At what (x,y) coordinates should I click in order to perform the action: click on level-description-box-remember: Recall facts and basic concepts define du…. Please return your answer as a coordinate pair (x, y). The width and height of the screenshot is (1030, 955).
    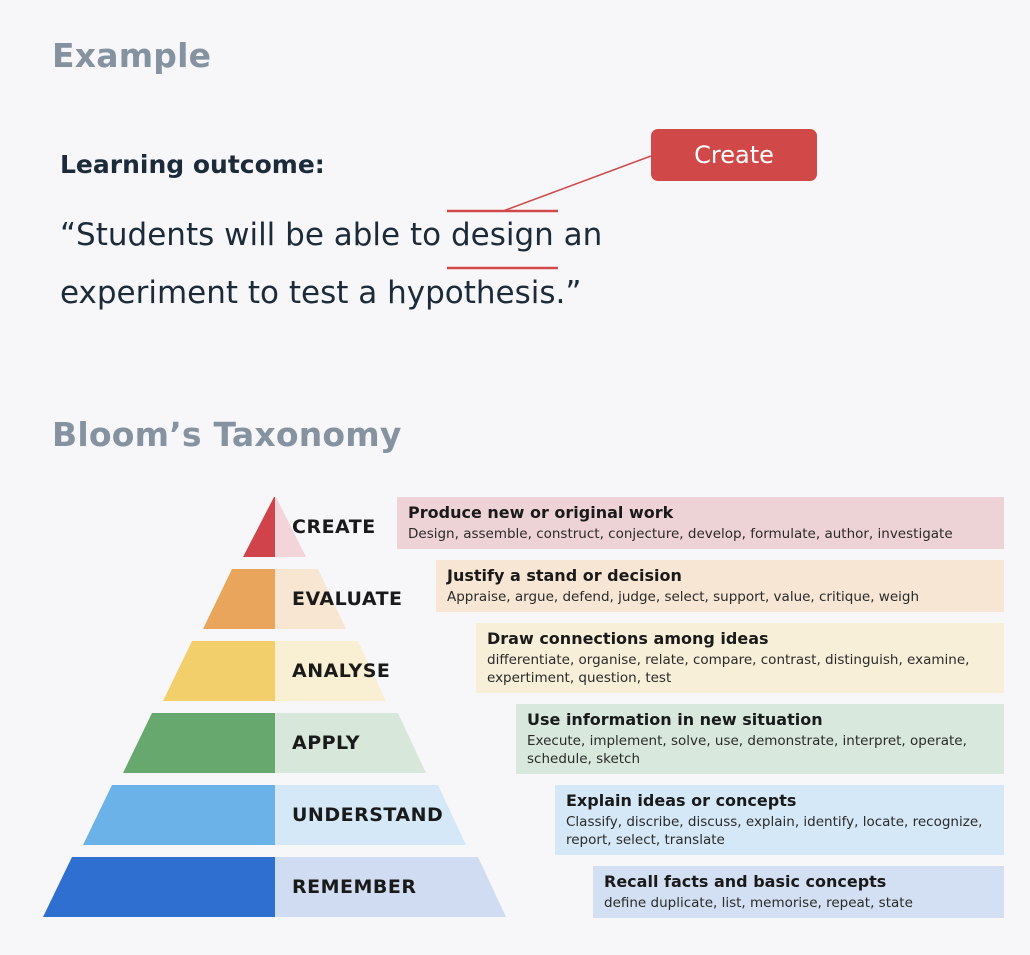
    Looking at the image, I should click on (798, 892).